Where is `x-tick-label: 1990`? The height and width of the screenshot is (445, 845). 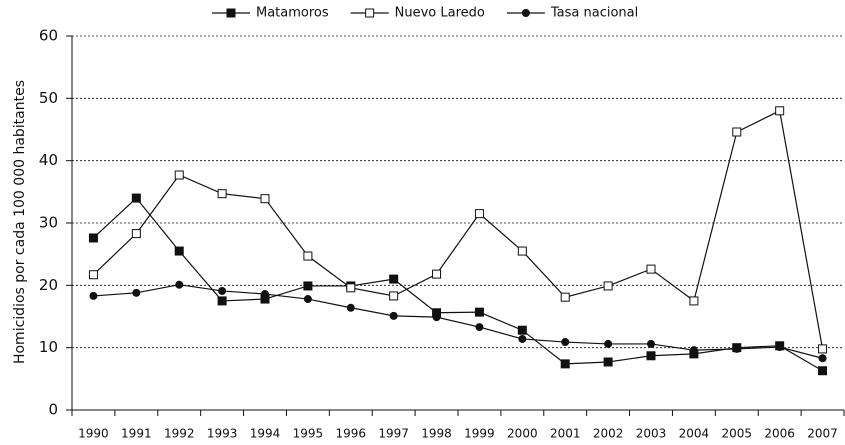 x-tick-label: 1990 is located at coordinates (93, 434).